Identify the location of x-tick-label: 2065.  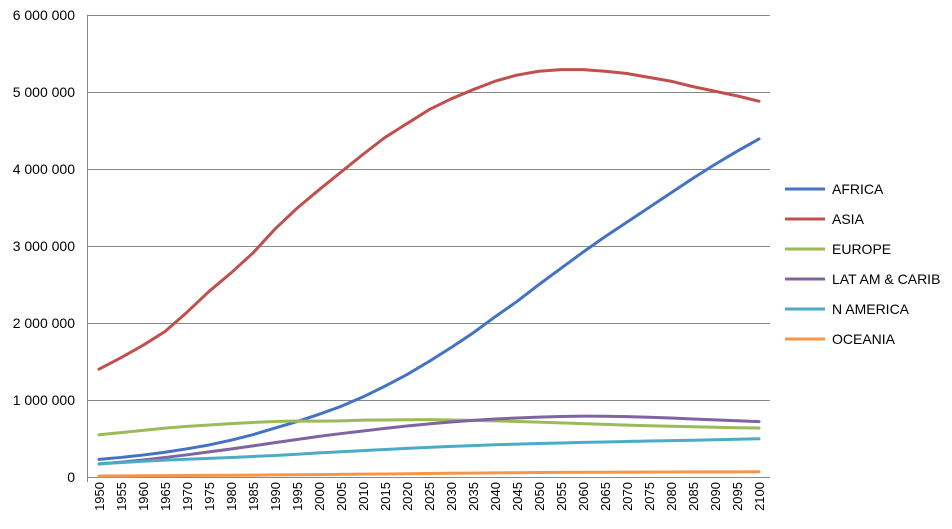
(605, 496).